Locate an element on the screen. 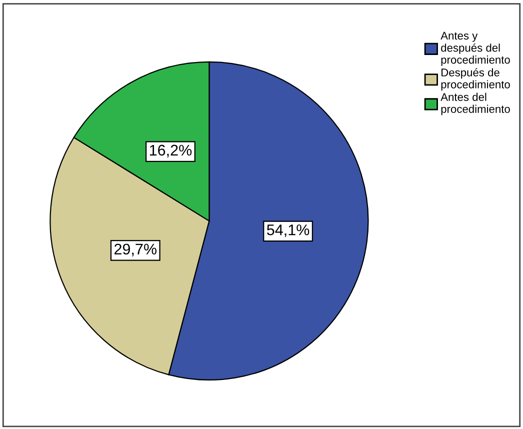 The image size is (523, 429). data-label: 29,7% is located at coordinates (135, 250).